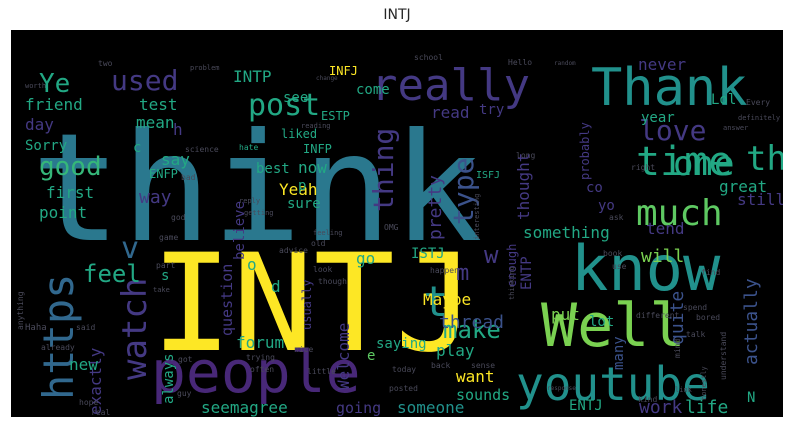  I want to click on word-different: different, so click(658, 315).